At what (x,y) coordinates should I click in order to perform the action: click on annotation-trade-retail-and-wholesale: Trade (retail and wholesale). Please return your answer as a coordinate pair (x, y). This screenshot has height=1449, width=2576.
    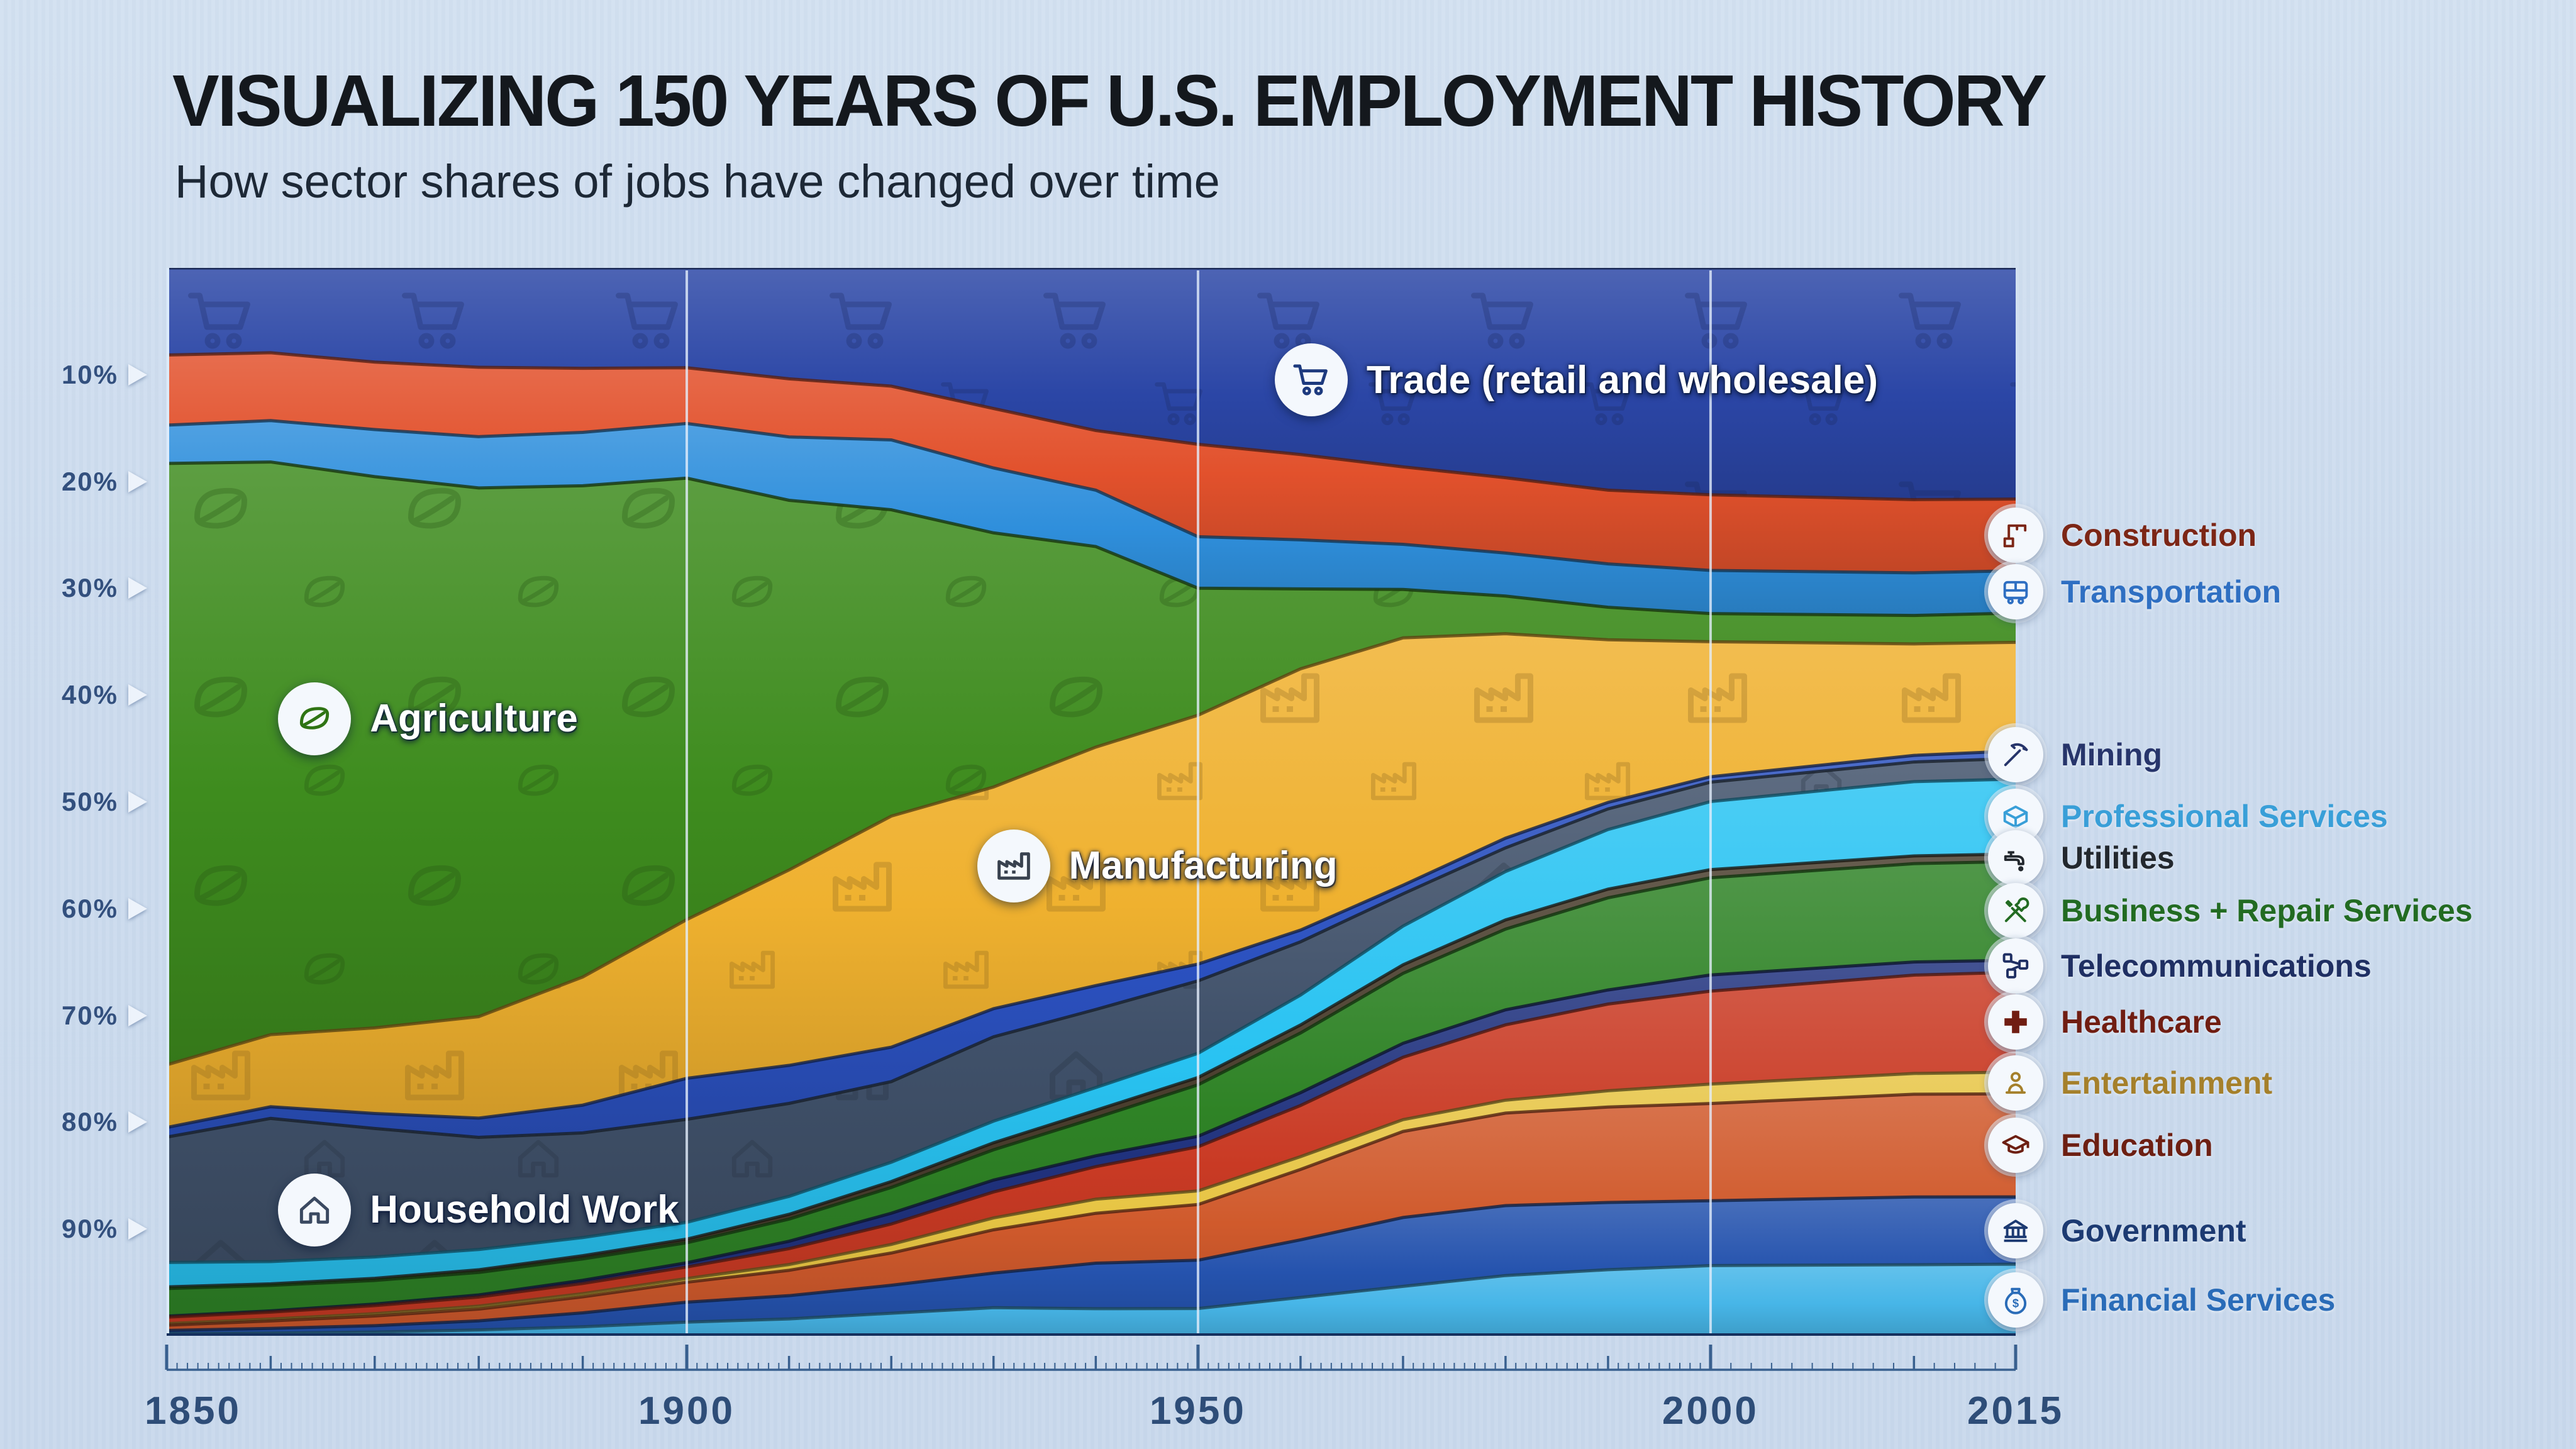
    Looking at the image, I should click on (1576, 380).